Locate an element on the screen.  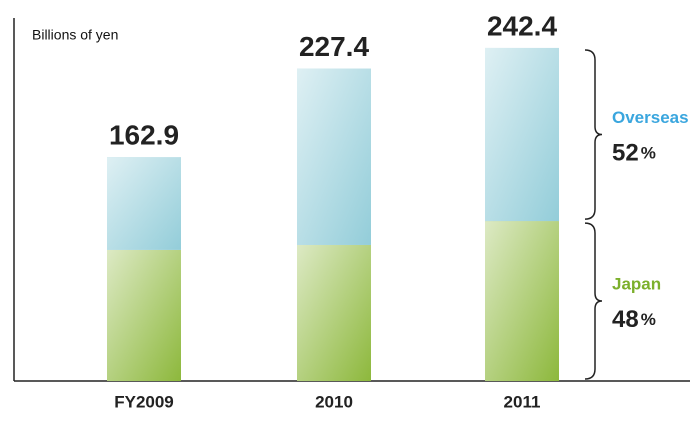
share-label: 52% is located at coordinates (634, 153).